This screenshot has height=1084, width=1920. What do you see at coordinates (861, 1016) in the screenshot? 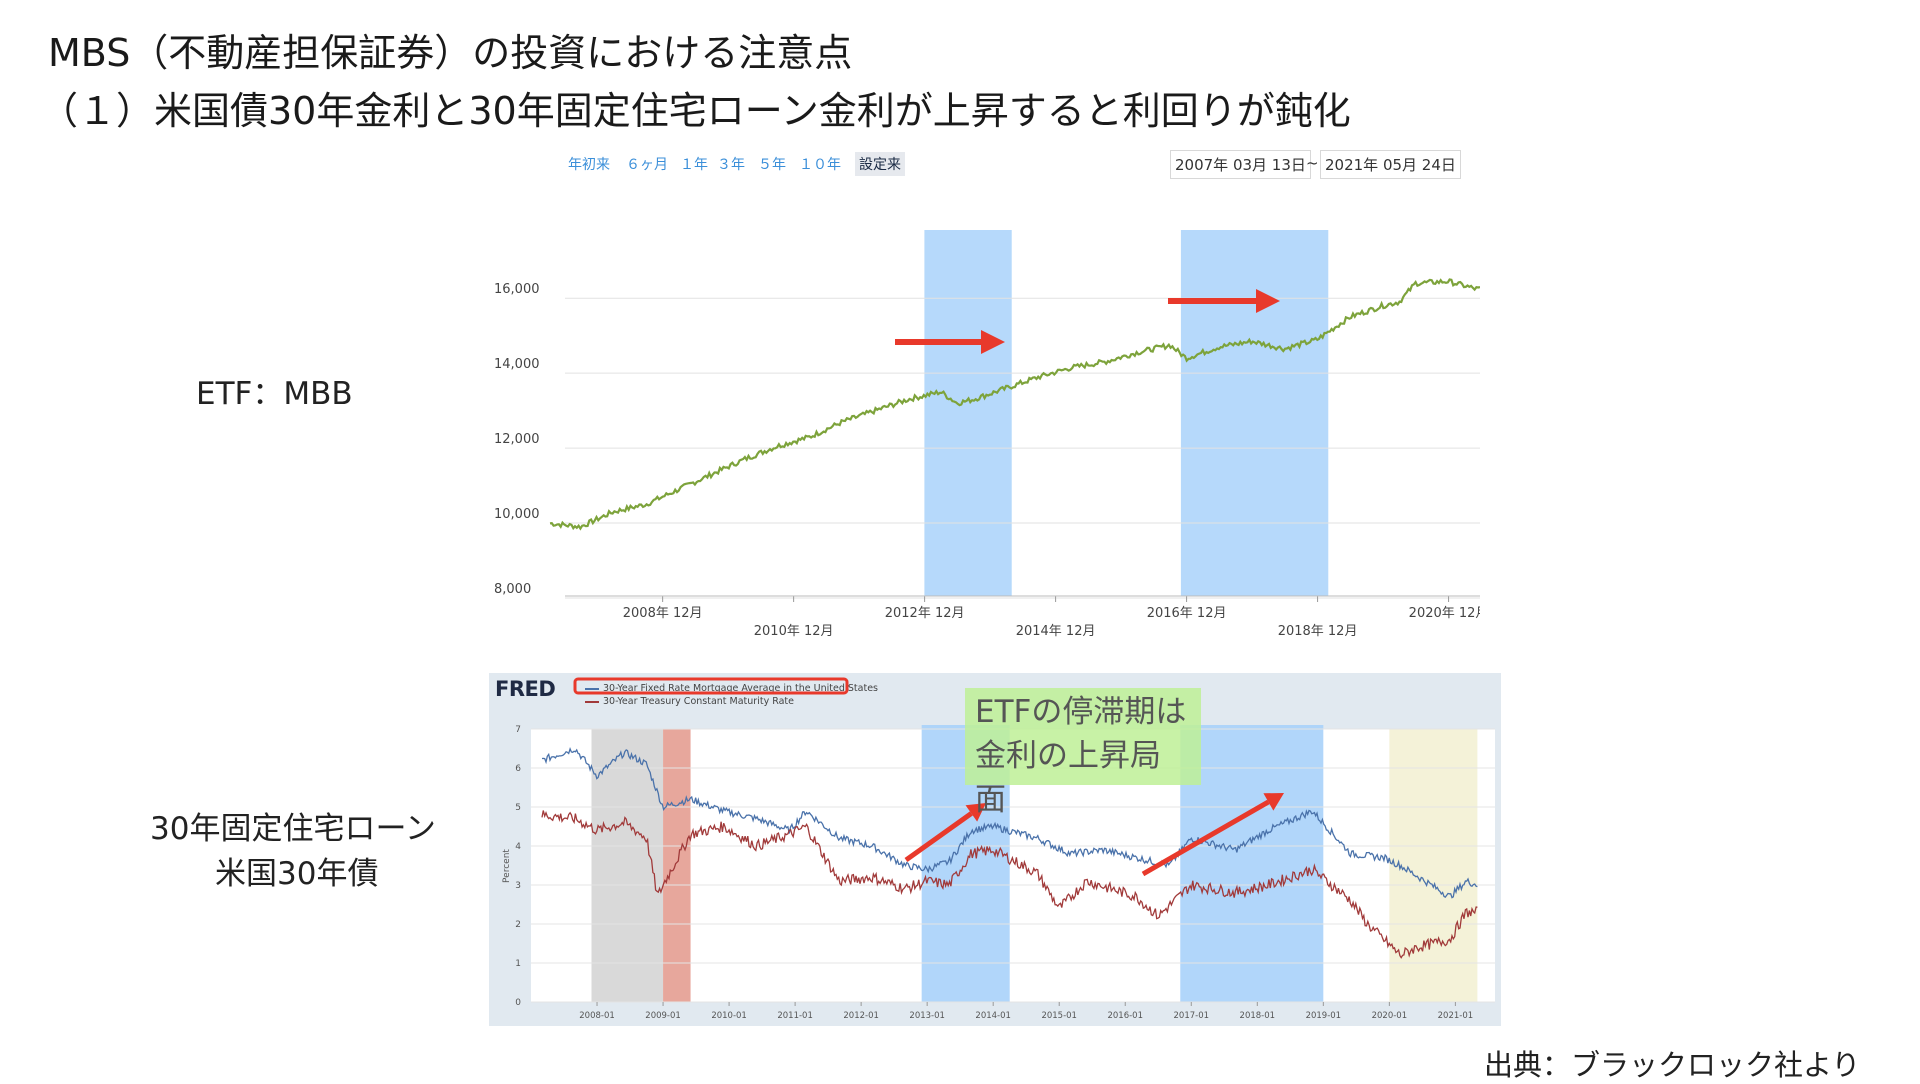
I see `fred-x-tick-label-4: 2012-01` at bounding box center [861, 1016].